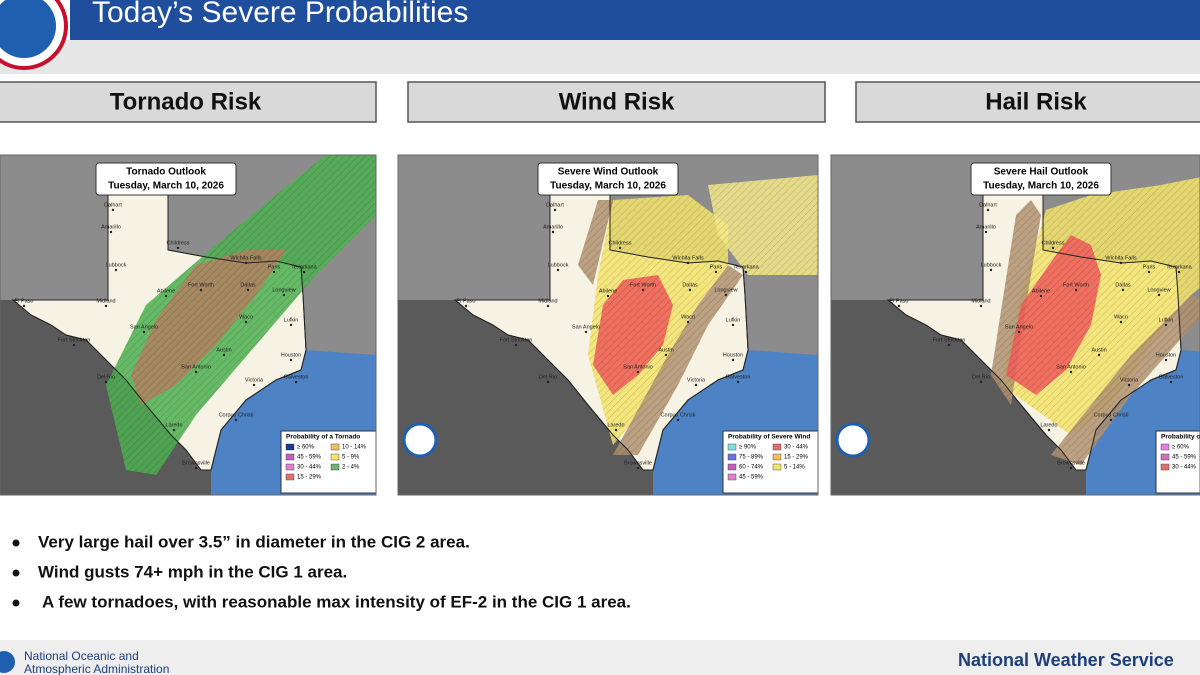 The width and height of the screenshot is (1200, 675). I want to click on city-label: Houston, so click(733, 355).